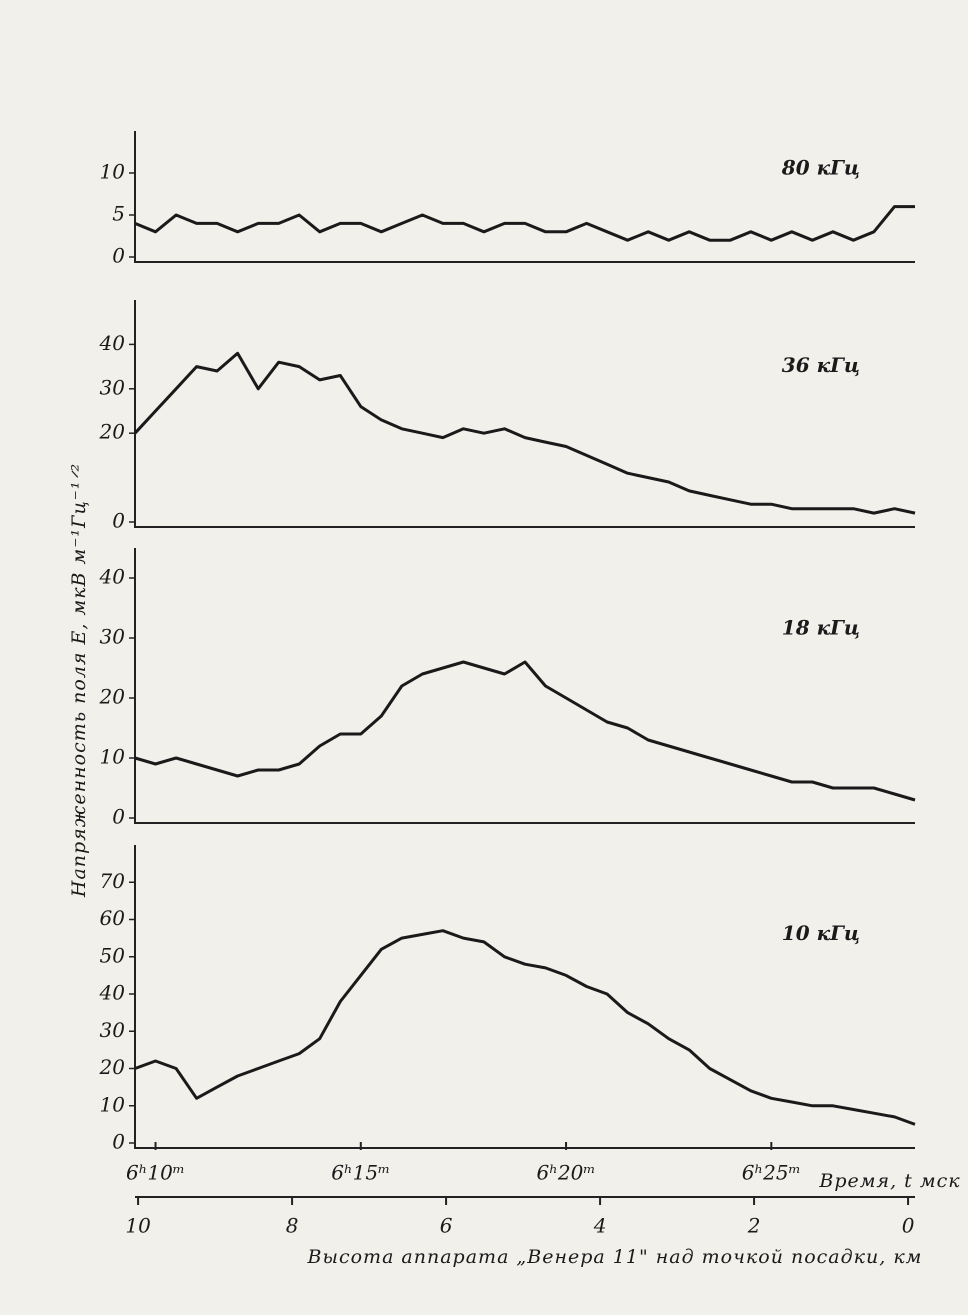 The height and width of the screenshot is (1315, 968). I want to click on x2-tick-label: 4, so click(600, 1226).